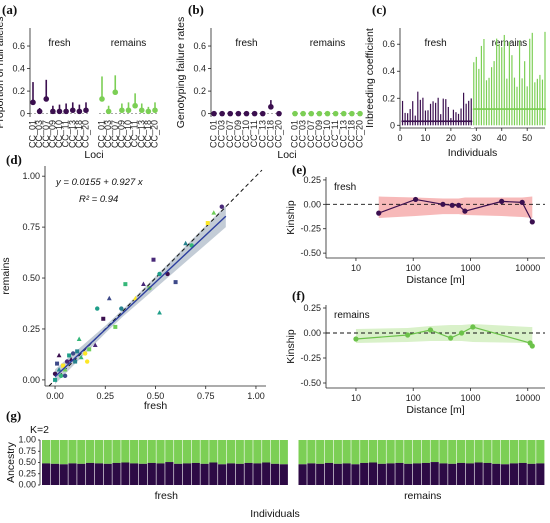 The width and height of the screenshot is (550, 523). What do you see at coordinates (9, 9) in the screenshot?
I see `panel-label-a: (a)` at bounding box center [9, 9].